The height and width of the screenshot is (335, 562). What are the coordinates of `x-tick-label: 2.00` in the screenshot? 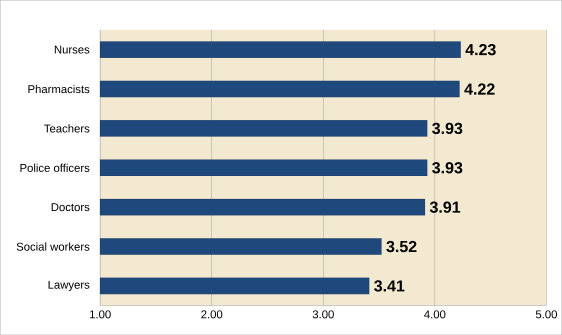 It's located at (211, 314).